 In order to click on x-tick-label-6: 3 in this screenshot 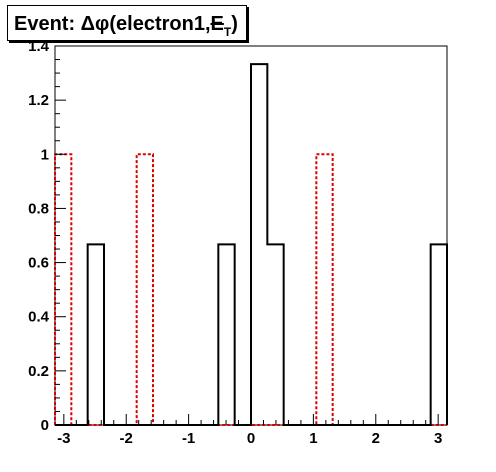, I will do `click(438, 438)`.